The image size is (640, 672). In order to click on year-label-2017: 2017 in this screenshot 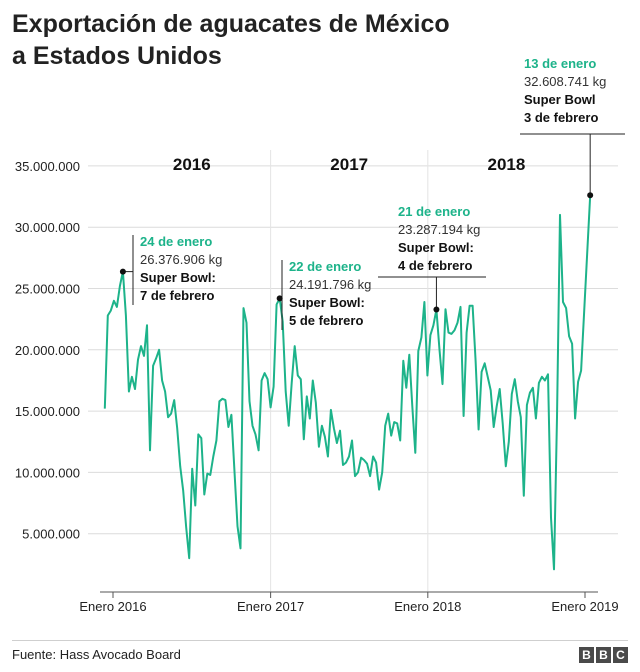, I will do `click(349, 164)`.